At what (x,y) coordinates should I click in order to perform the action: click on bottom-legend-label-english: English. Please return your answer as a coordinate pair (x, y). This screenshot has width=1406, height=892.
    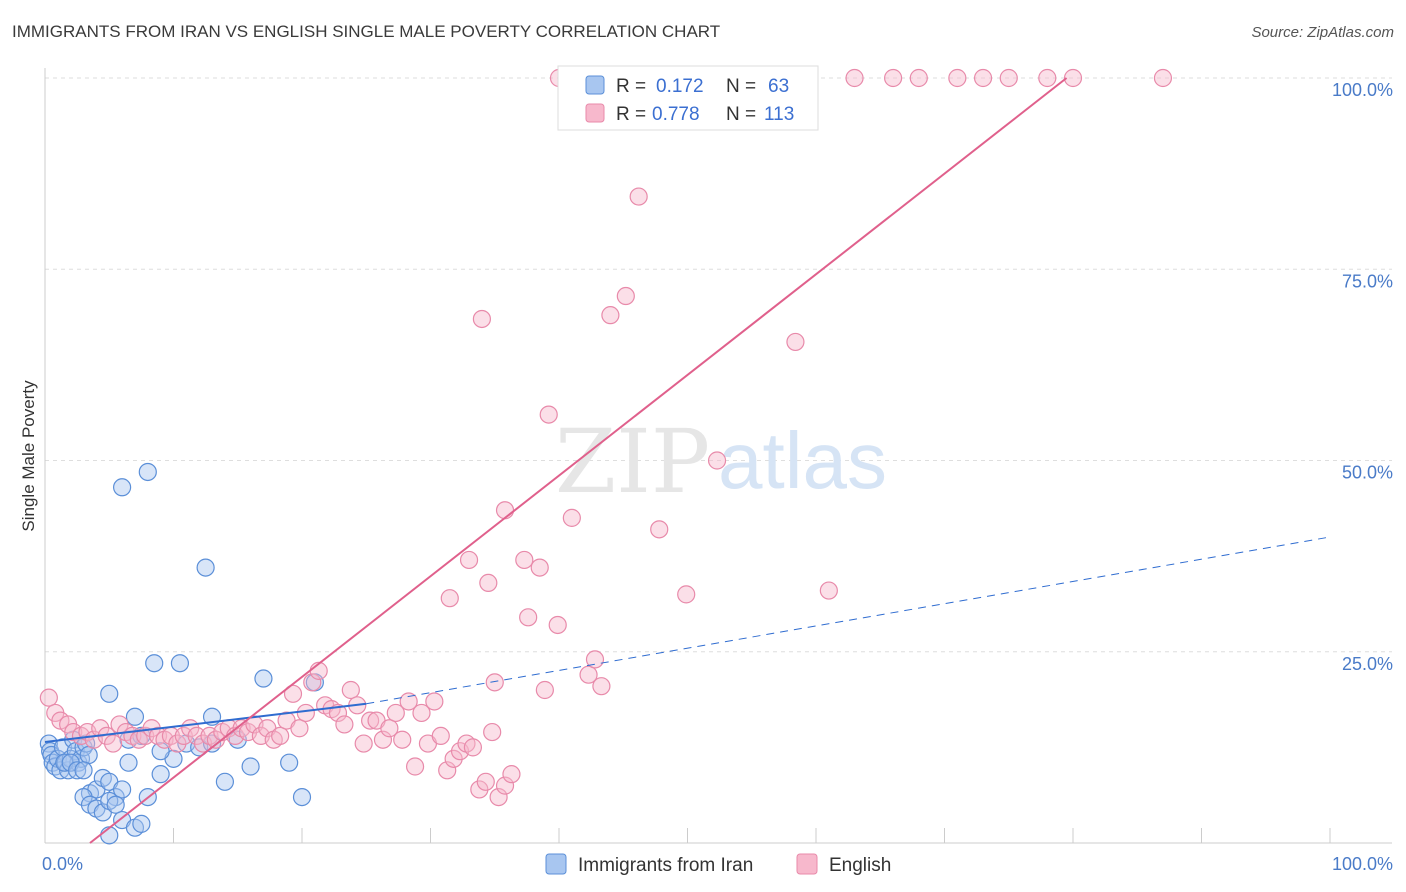
    Looking at the image, I should click on (860, 865).